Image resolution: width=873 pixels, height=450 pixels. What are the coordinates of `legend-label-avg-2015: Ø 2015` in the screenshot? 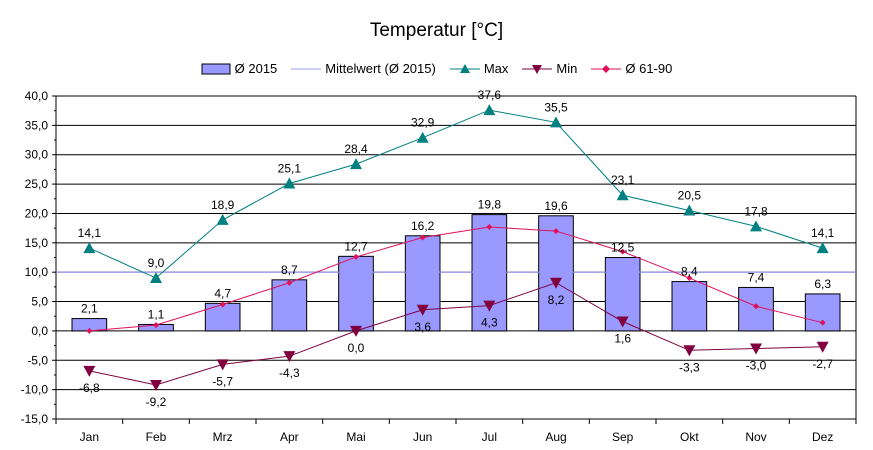 It's located at (256, 68).